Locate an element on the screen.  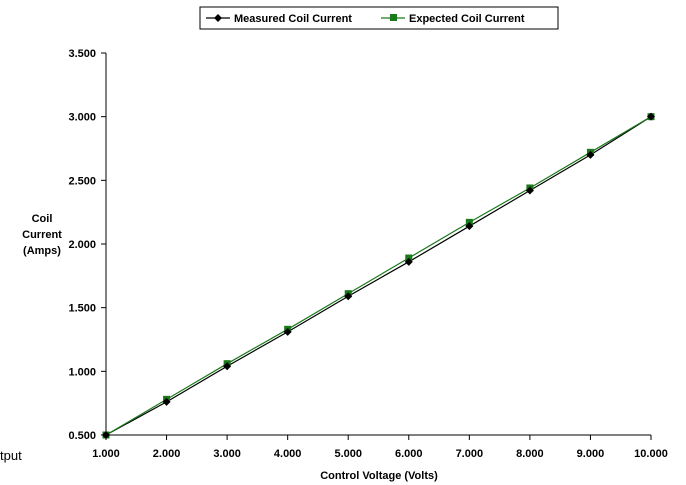
legend-item-measured: Measured Coil Current is located at coordinates (279, 19).